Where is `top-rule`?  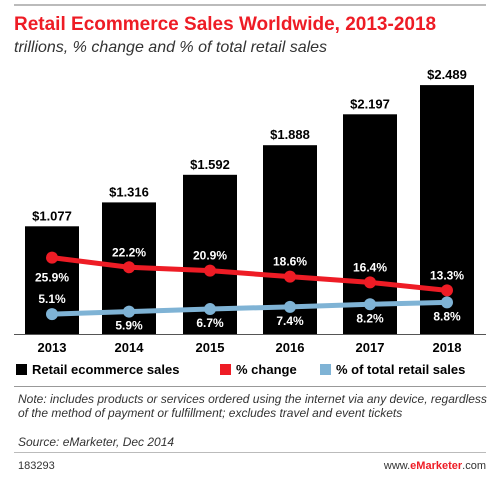 top-rule is located at coordinates (250, 5).